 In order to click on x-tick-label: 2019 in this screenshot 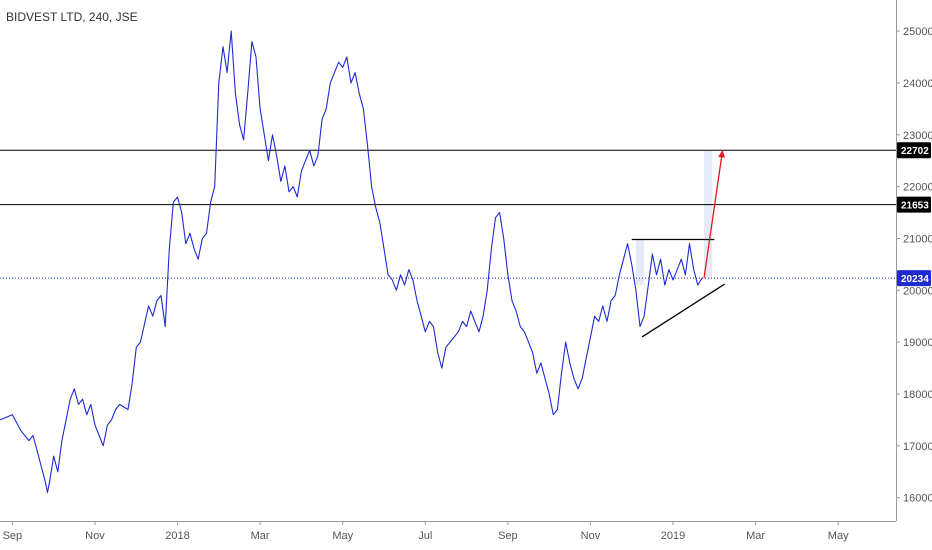, I will do `click(673, 536)`.